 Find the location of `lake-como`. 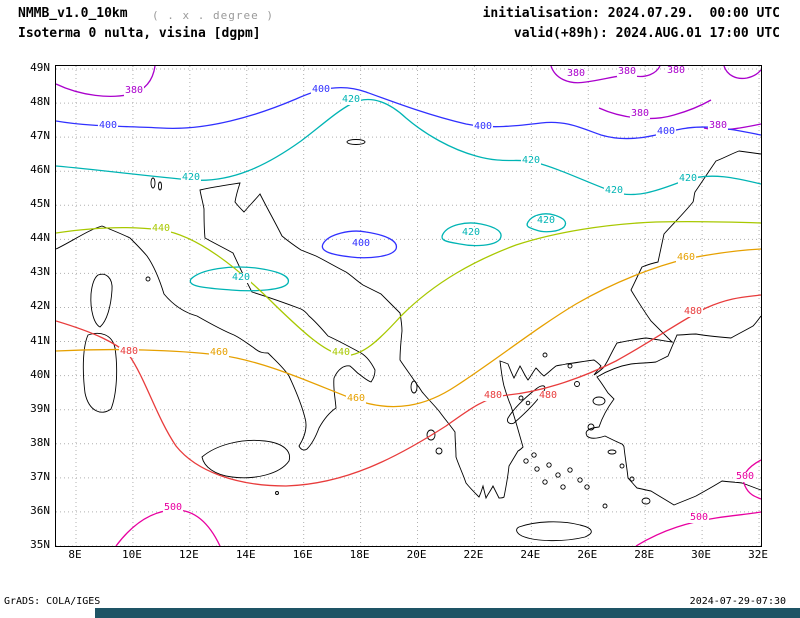

lake-como is located at coordinates (160, 186).